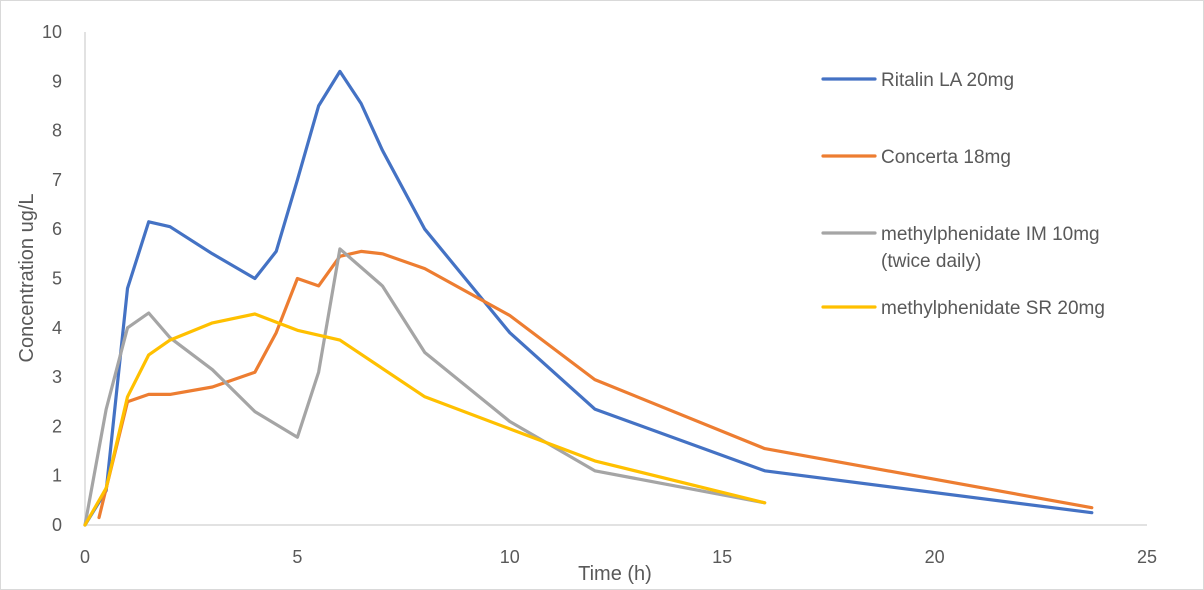 The width and height of the screenshot is (1204, 590). Describe the element at coordinates (57, 328) in the screenshot. I see `y-tick-label: 4` at that location.